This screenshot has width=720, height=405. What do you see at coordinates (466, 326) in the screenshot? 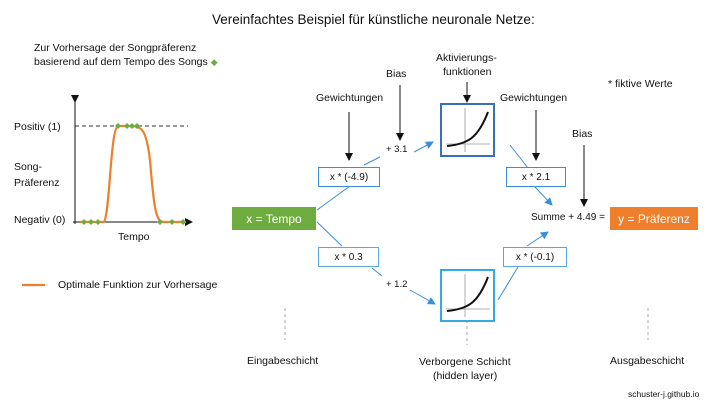
I see `layer-dividers` at bounding box center [466, 326].